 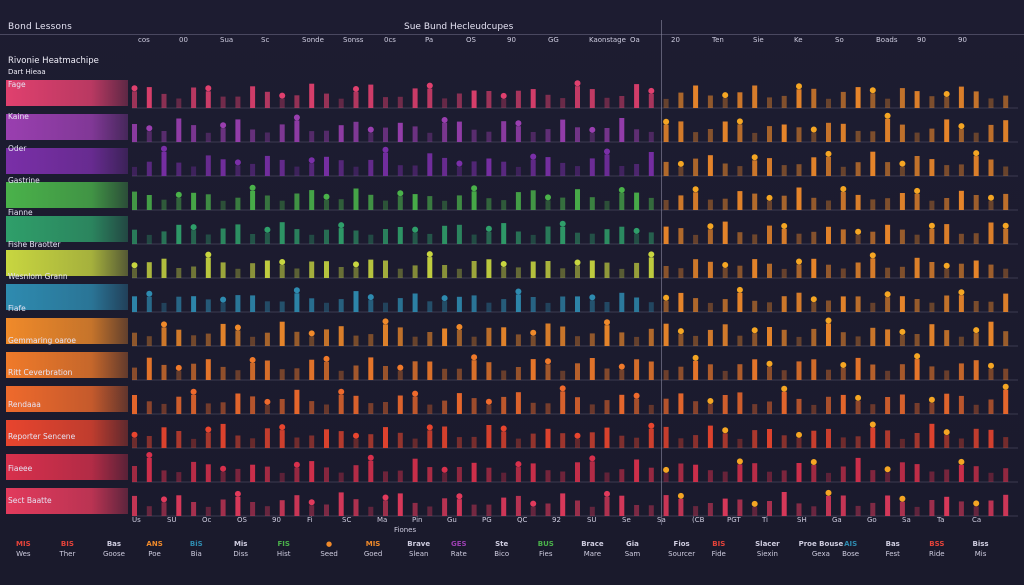 What do you see at coordinates (17, 84) in the screenshot?
I see `sidebar-item-label: Fage` at bounding box center [17, 84].